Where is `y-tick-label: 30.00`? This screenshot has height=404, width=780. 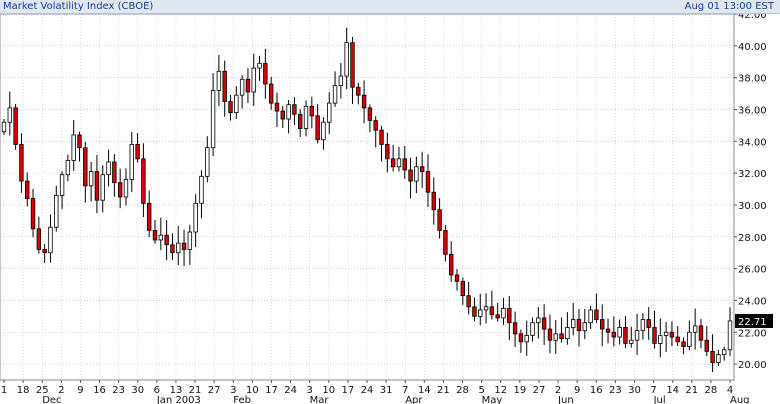
y-tick-label: 30.00 is located at coordinates (752, 206).